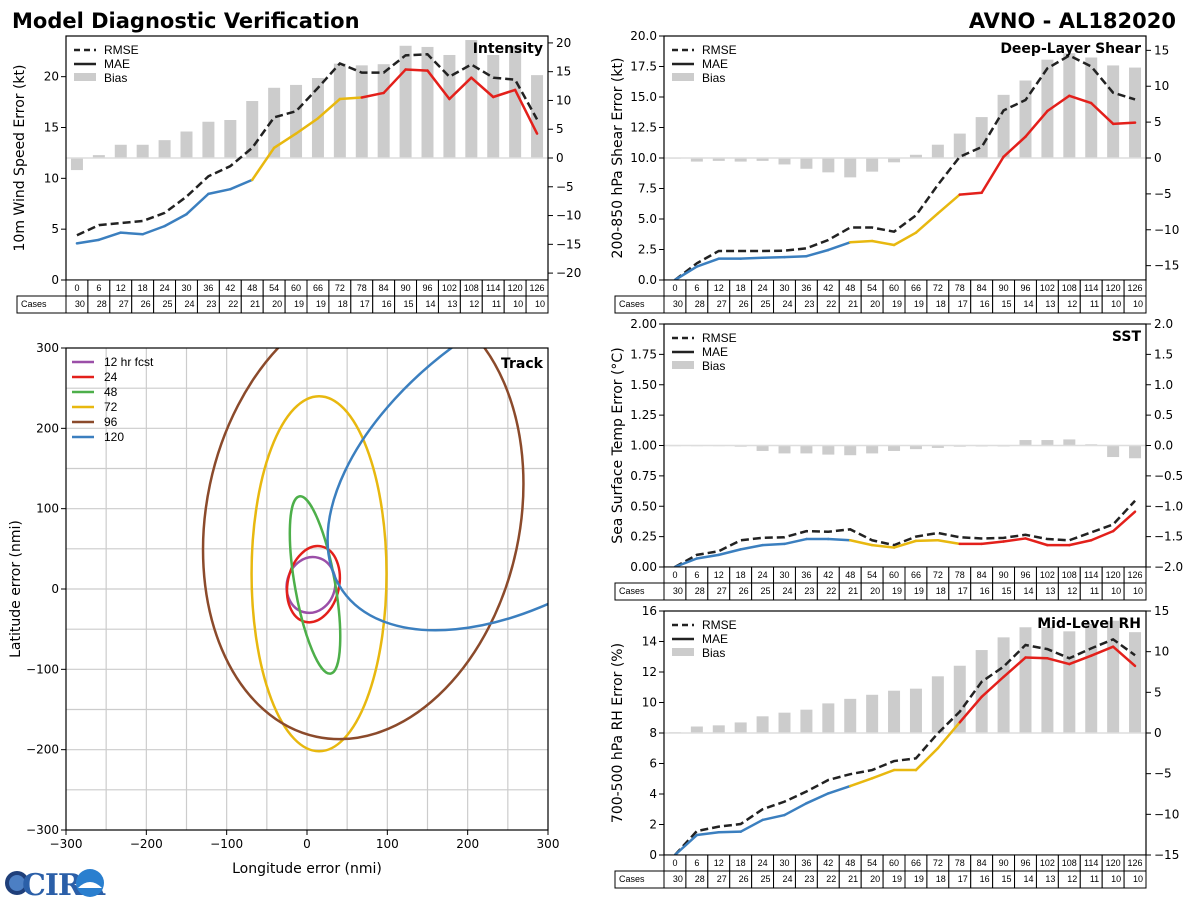 The image size is (1200, 900). What do you see at coordinates (696, 575) in the screenshot?
I see `forecast-hour-label: 6` at bounding box center [696, 575].